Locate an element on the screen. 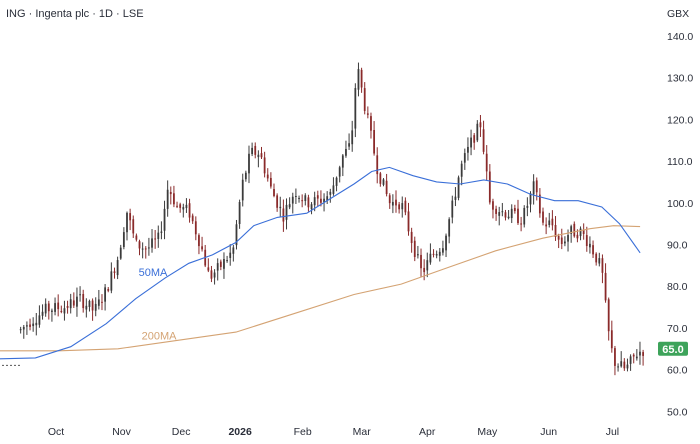 This screenshot has width=700, height=444. x-tick-label: Dec is located at coordinates (181, 432).